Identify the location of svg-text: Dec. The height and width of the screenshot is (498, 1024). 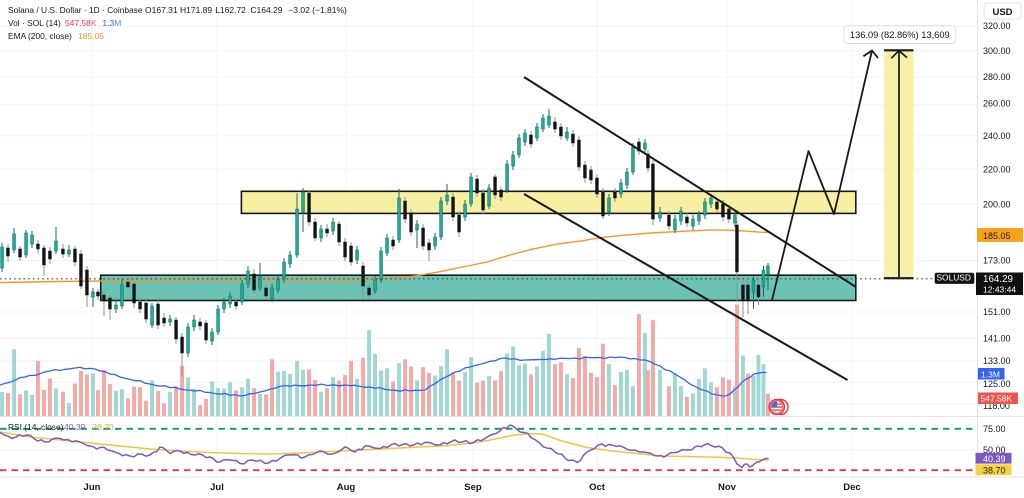
(851, 487).